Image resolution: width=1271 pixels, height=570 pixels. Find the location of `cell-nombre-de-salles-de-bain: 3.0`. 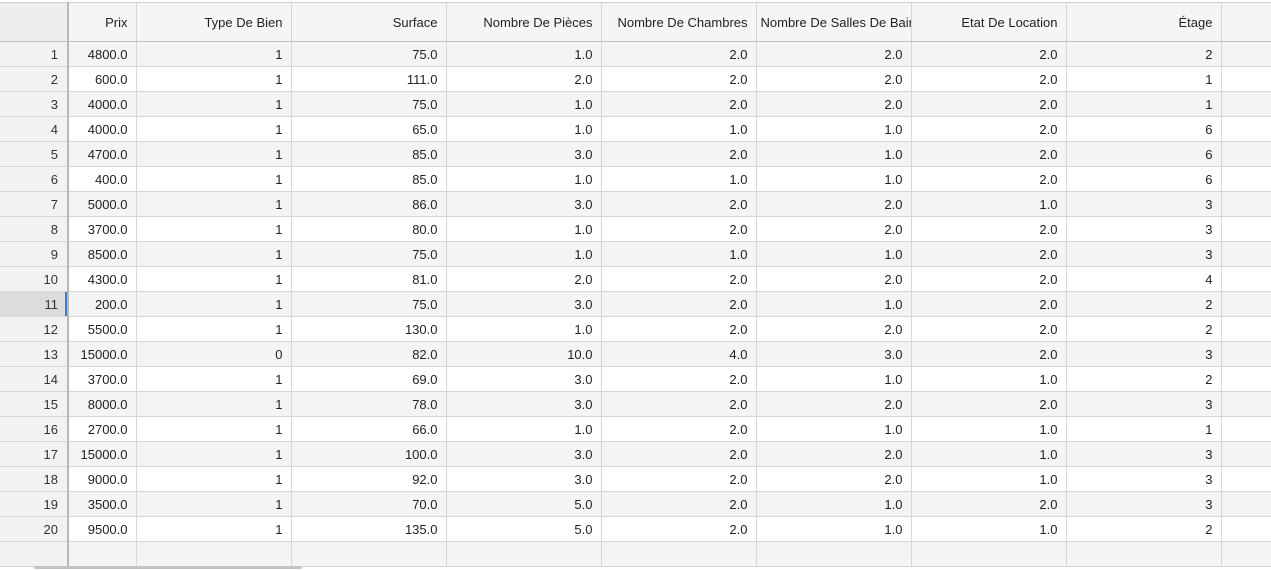

cell-nombre-de-salles-de-bain: 3.0 is located at coordinates (834, 354).